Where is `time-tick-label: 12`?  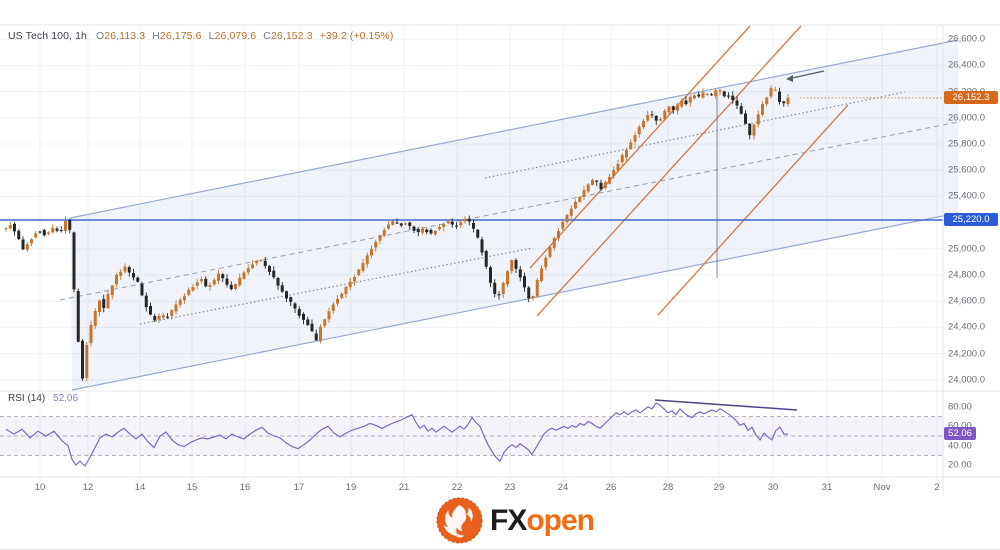 time-tick-label: 12 is located at coordinates (88, 487).